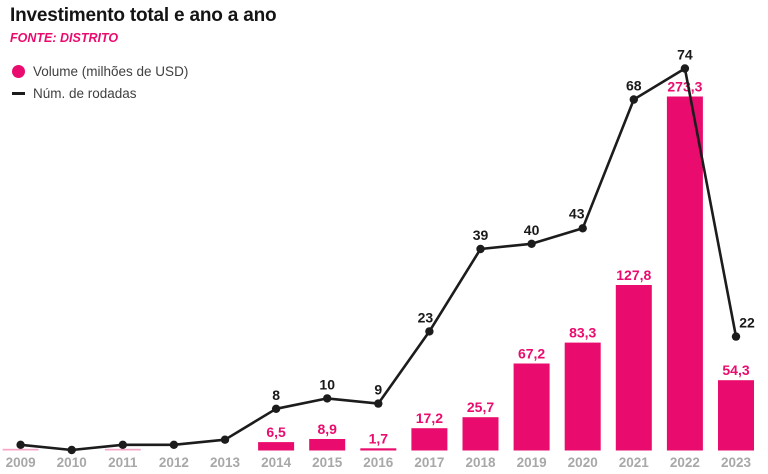 This screenshot has height=474, width=768. What do you see at coordinates (379, 438) in the screenshot?
I see `bar-label-2016: 1,7` at bounding box center [379, 438].